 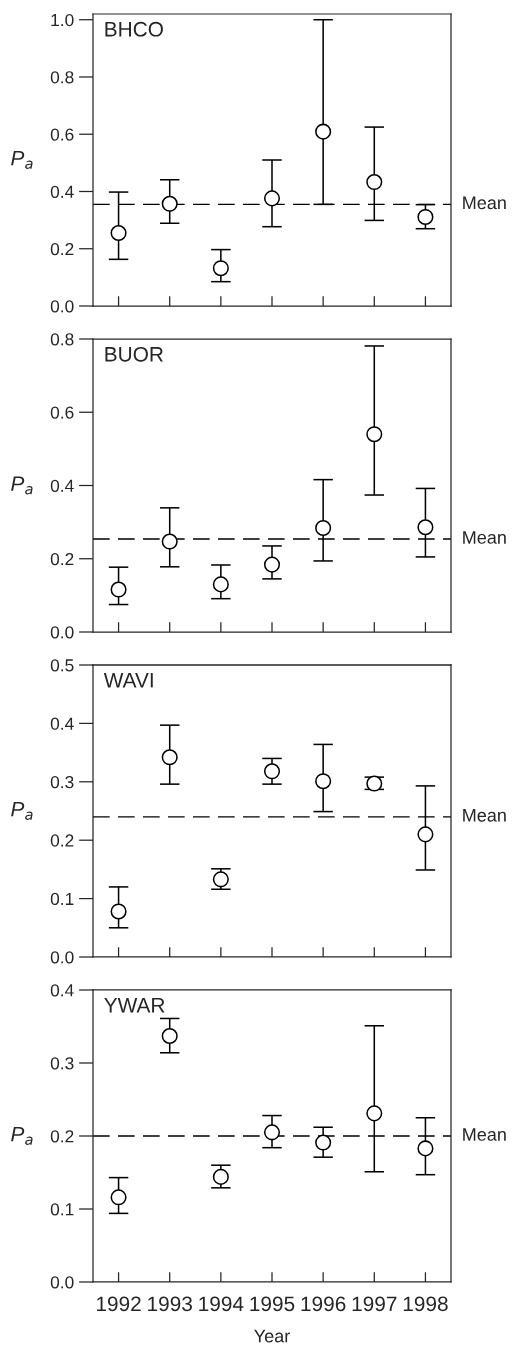 What do you see at coordinates (221, 1304) in the screenshot?
I see `x-tick-label: 1994` at bounding box center [221, 1304].